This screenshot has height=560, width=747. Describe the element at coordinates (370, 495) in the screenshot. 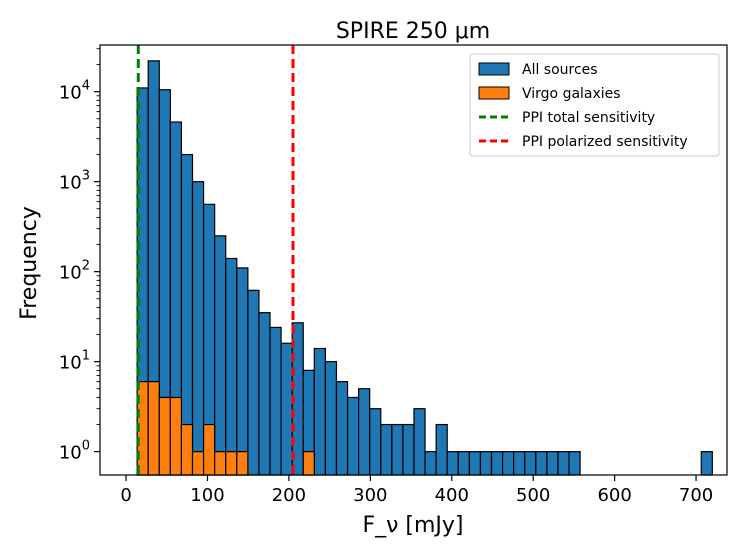

I see `x-tick-label: 300` at that location.